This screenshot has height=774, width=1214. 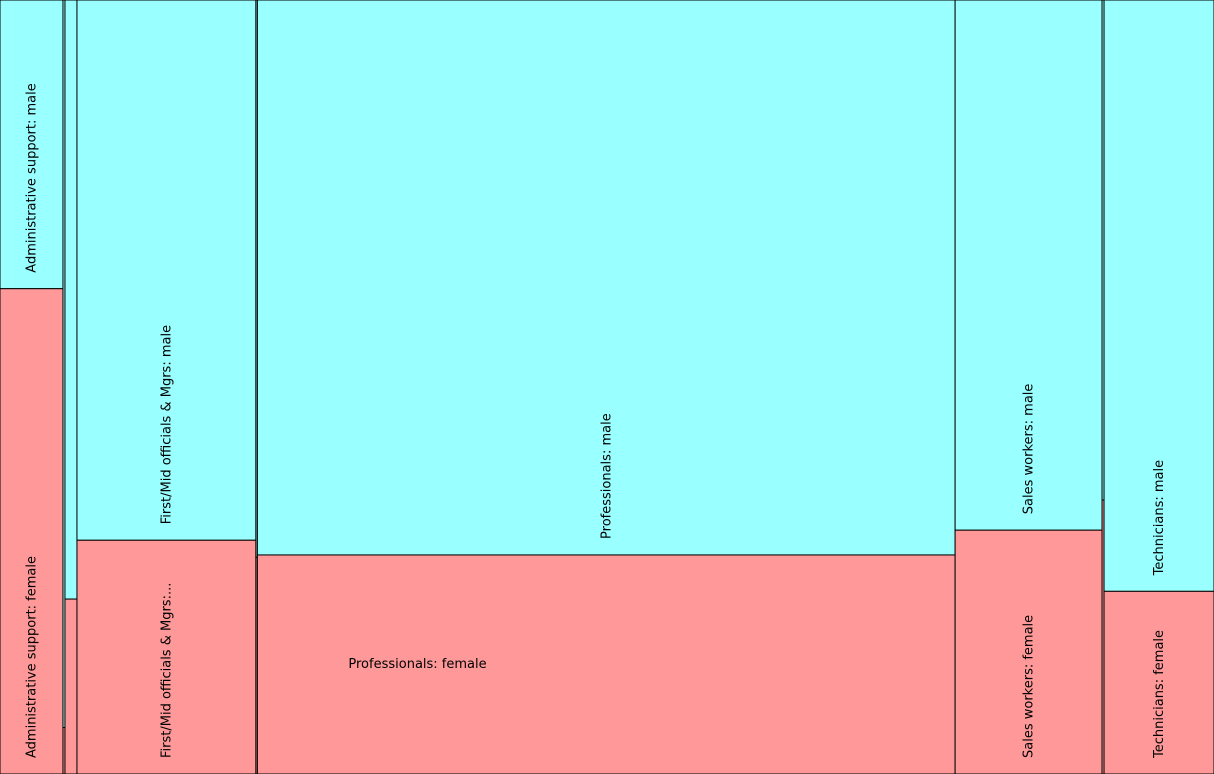 I want to click on label-male: First/Mid officials & Mgrs: male, so click(x=166, y=424).